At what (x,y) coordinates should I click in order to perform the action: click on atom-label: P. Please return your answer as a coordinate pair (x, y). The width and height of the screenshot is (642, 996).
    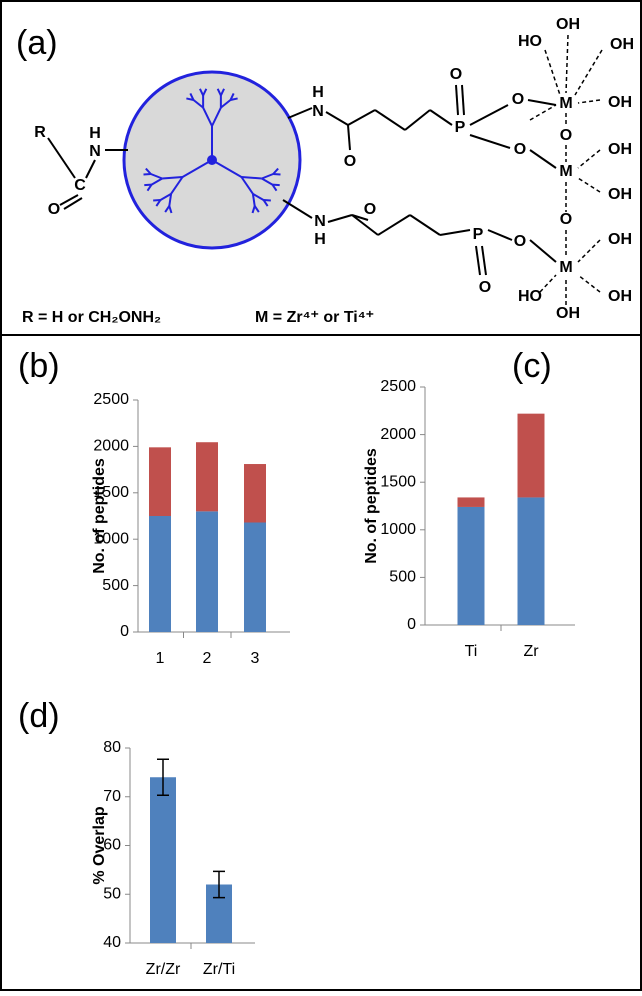
    Looking at the image, I should click on (460, 127).